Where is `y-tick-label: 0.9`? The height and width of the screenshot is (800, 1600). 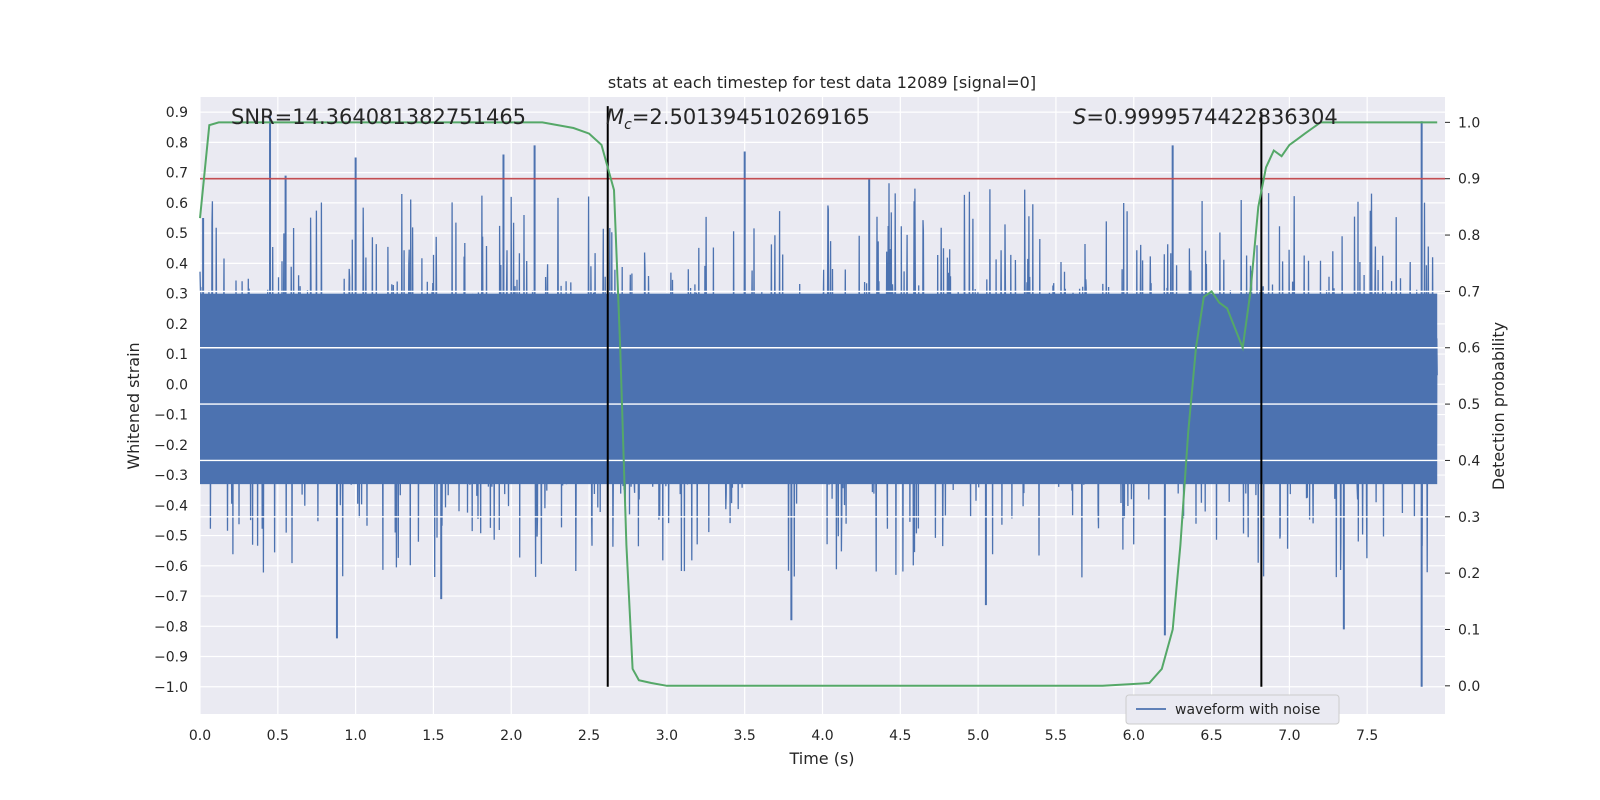 y-tick-label: 0.9 is located at coordinates (177, 113).